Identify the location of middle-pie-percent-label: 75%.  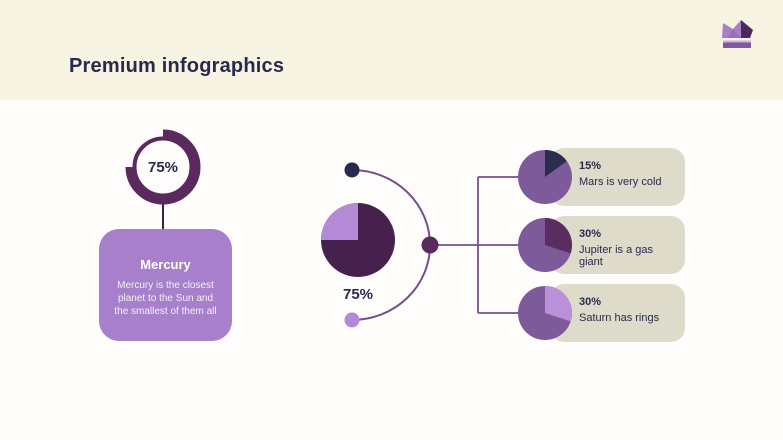
(358, 294).